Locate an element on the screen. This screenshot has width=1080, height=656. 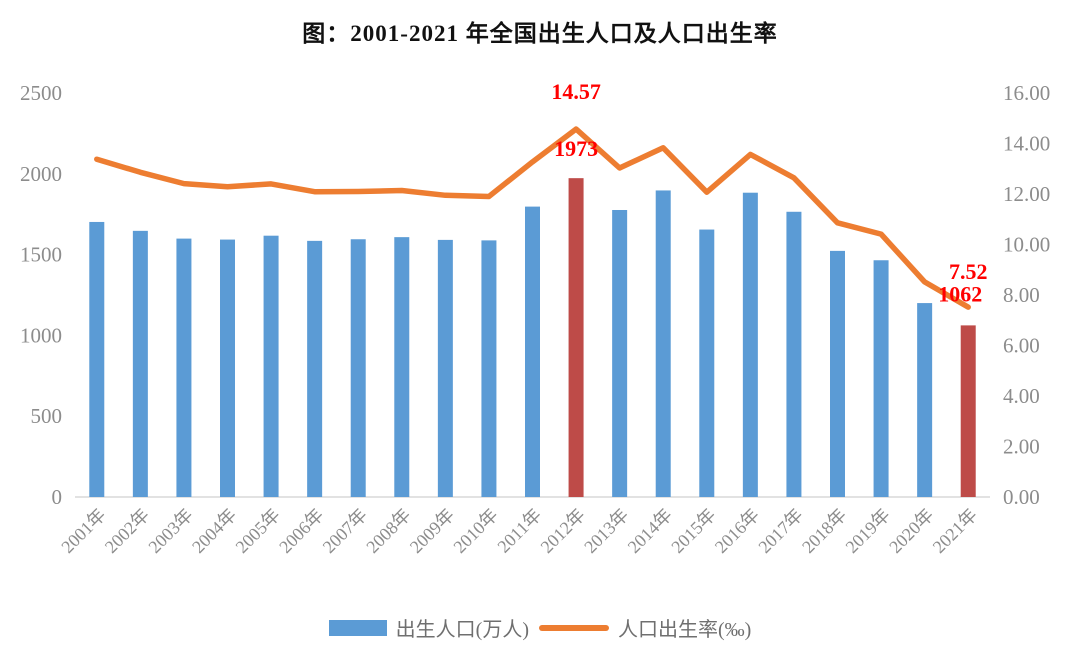
x-axis-category-label: 2020年 is located at coordinates (911, 531).